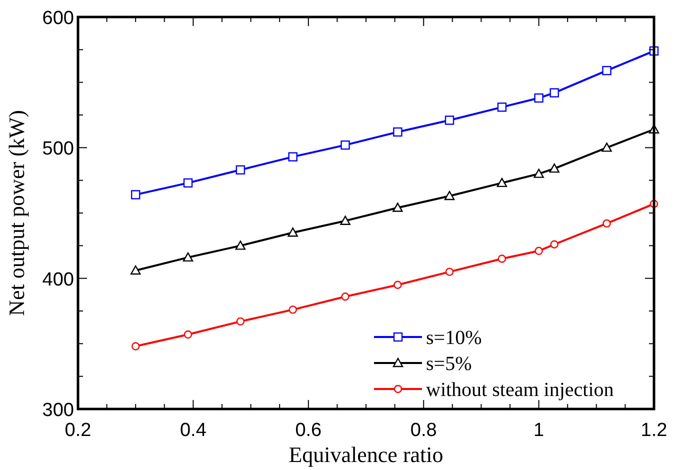  What do you see at coordinates (16, 213) in the screenshot?
I see `y-axis-title: Net output power (kW)` at bounding box center [16, 213].